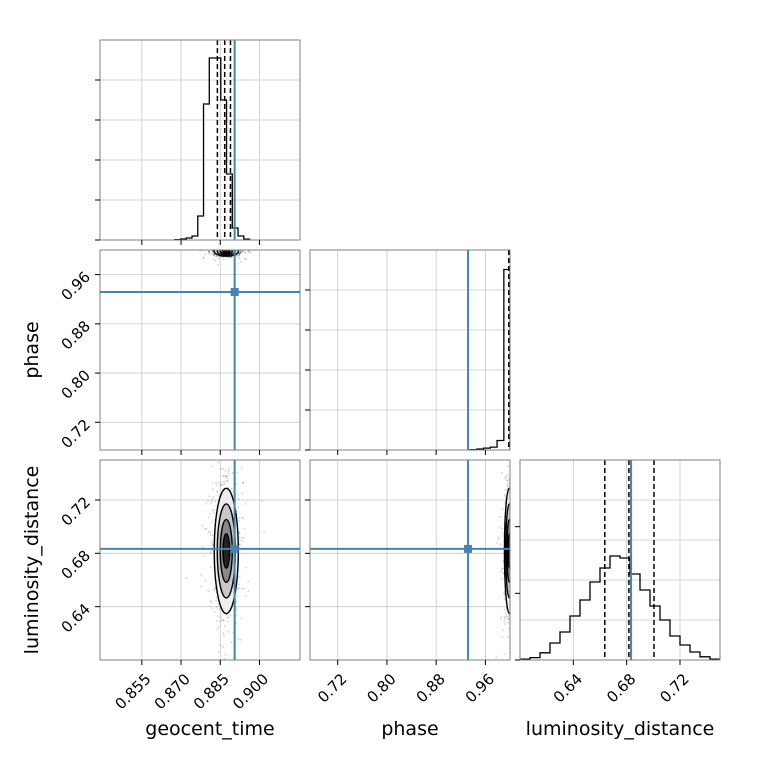  Describe the element at coordinates (410, 350) in the screenshot. I see `hist-panel-phase-content` at that location.